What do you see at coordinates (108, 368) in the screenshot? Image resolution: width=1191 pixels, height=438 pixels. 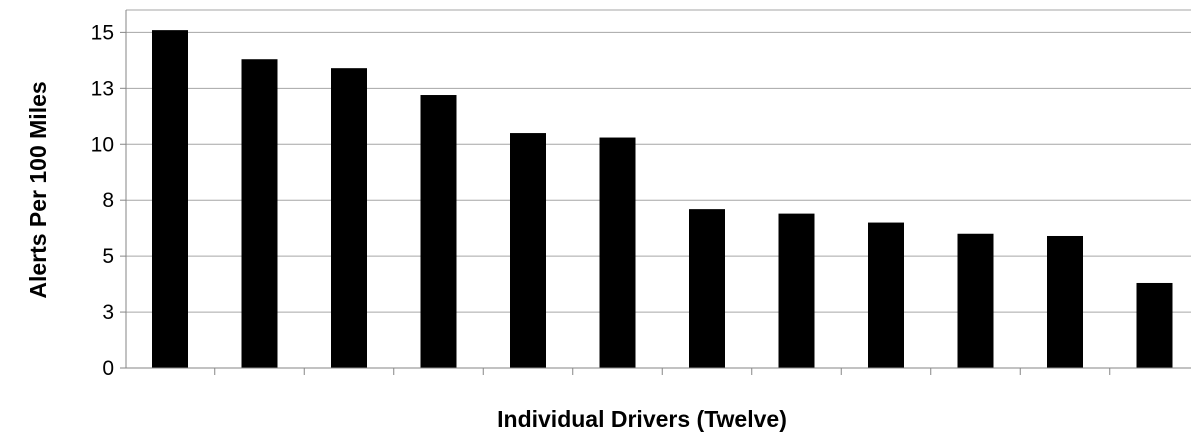 I see `y-tick-label: 0` at bounding box center [108, 368].